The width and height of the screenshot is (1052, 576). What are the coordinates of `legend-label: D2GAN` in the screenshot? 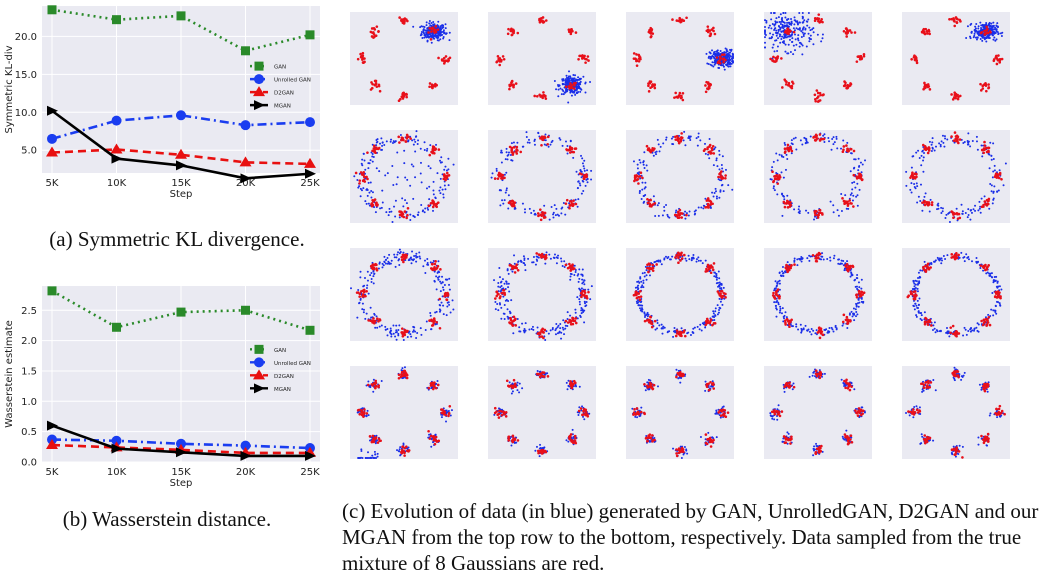 It's located at (284, 377).